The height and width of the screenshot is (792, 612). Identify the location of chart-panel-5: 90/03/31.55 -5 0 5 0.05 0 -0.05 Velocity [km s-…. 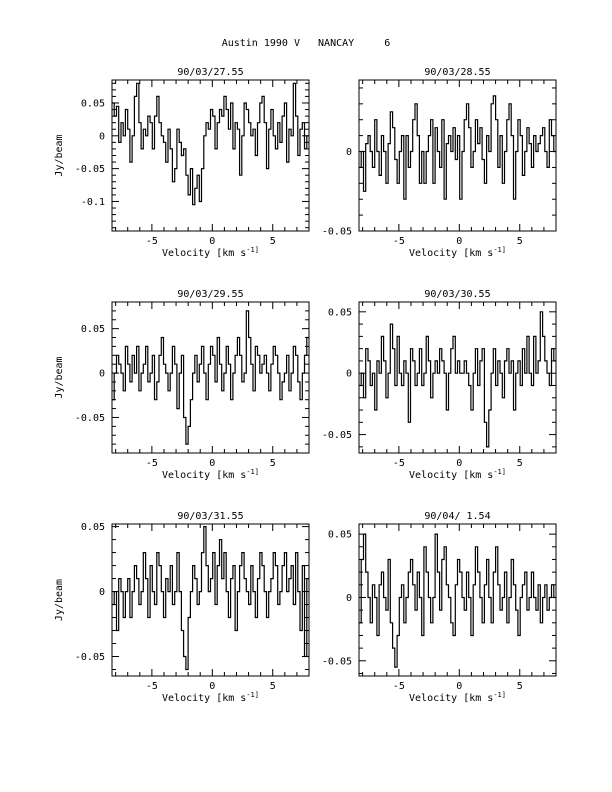
(182, 607).